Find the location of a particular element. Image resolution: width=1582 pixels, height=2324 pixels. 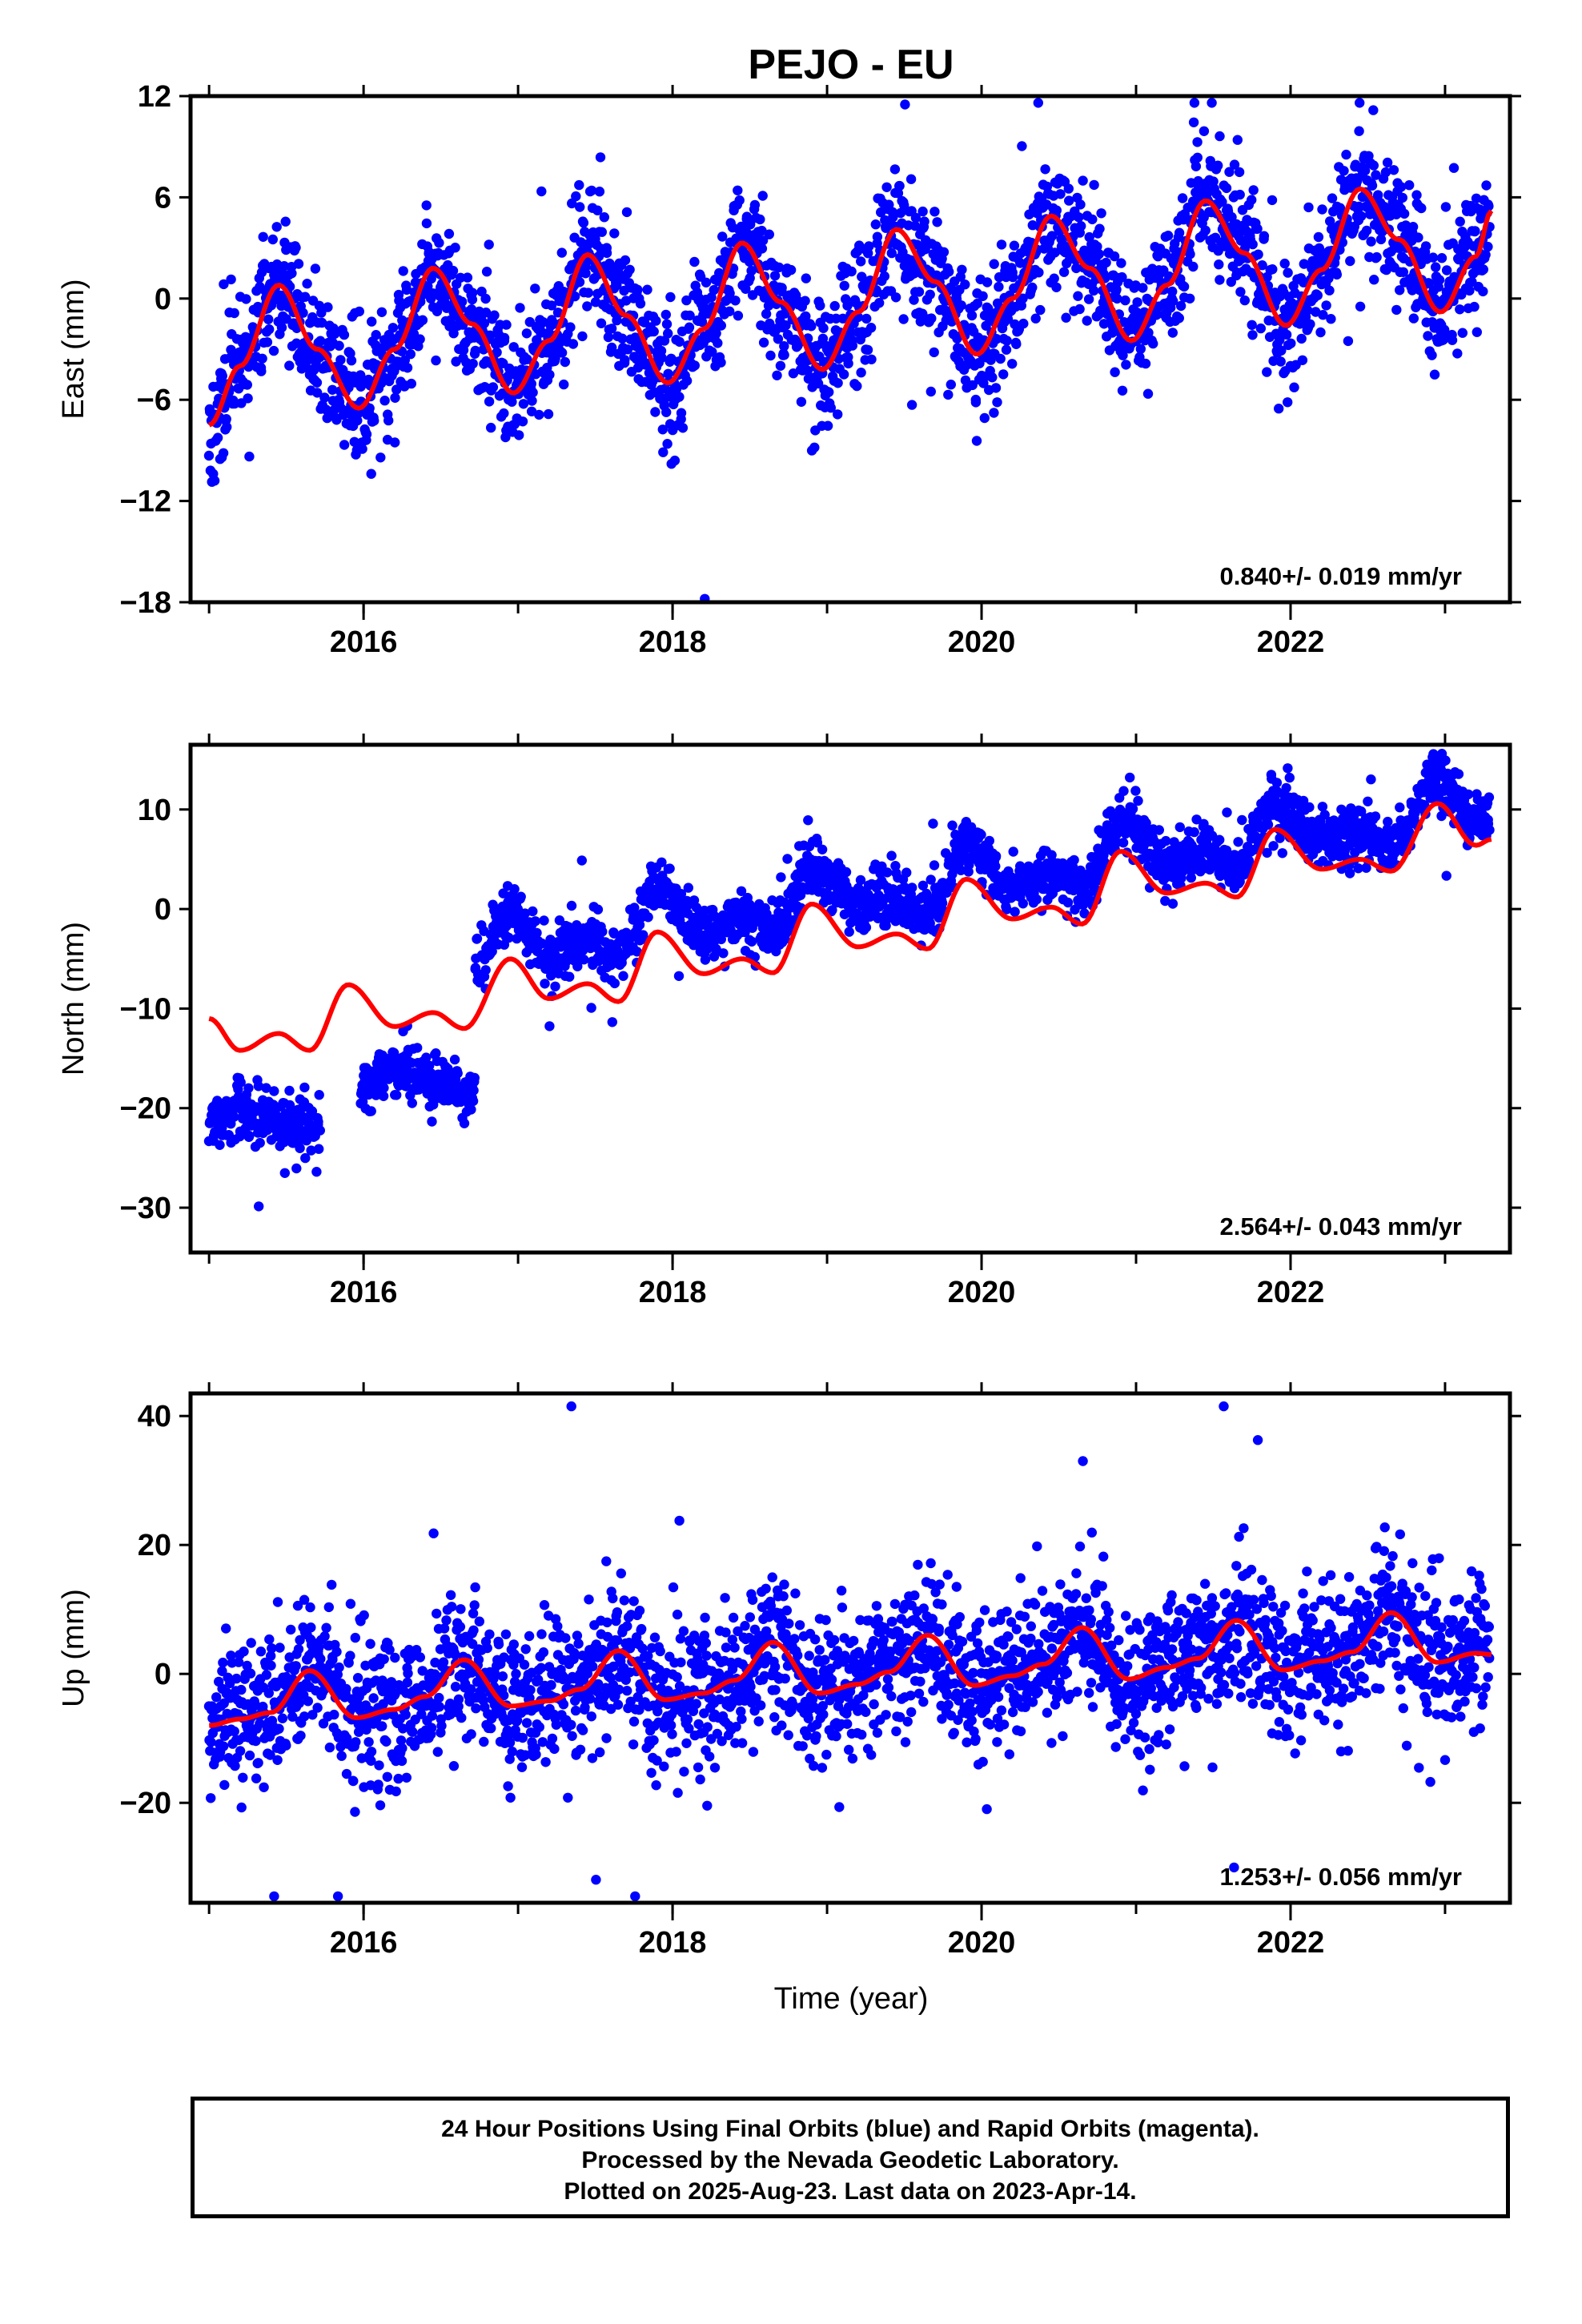

y-tick-label: −6 is located at coordinates (154, 400).